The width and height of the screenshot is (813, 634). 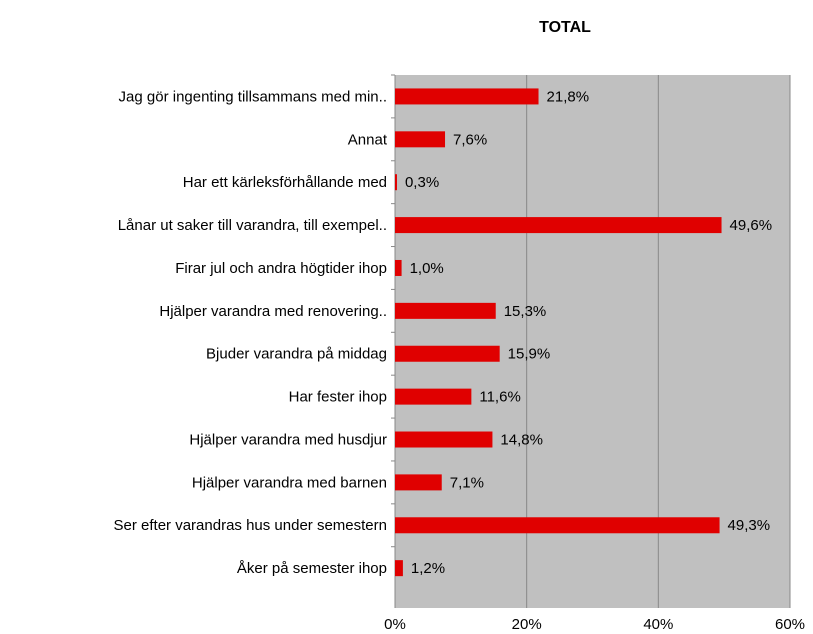 I want to click on y-tick-label: Har fester ihop, so click(x=338, y=397).